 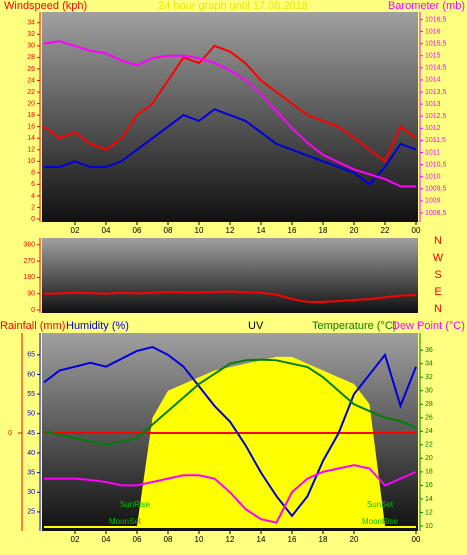 I want to click on y2-tick-label: 1012, so click(x=433, y=128).